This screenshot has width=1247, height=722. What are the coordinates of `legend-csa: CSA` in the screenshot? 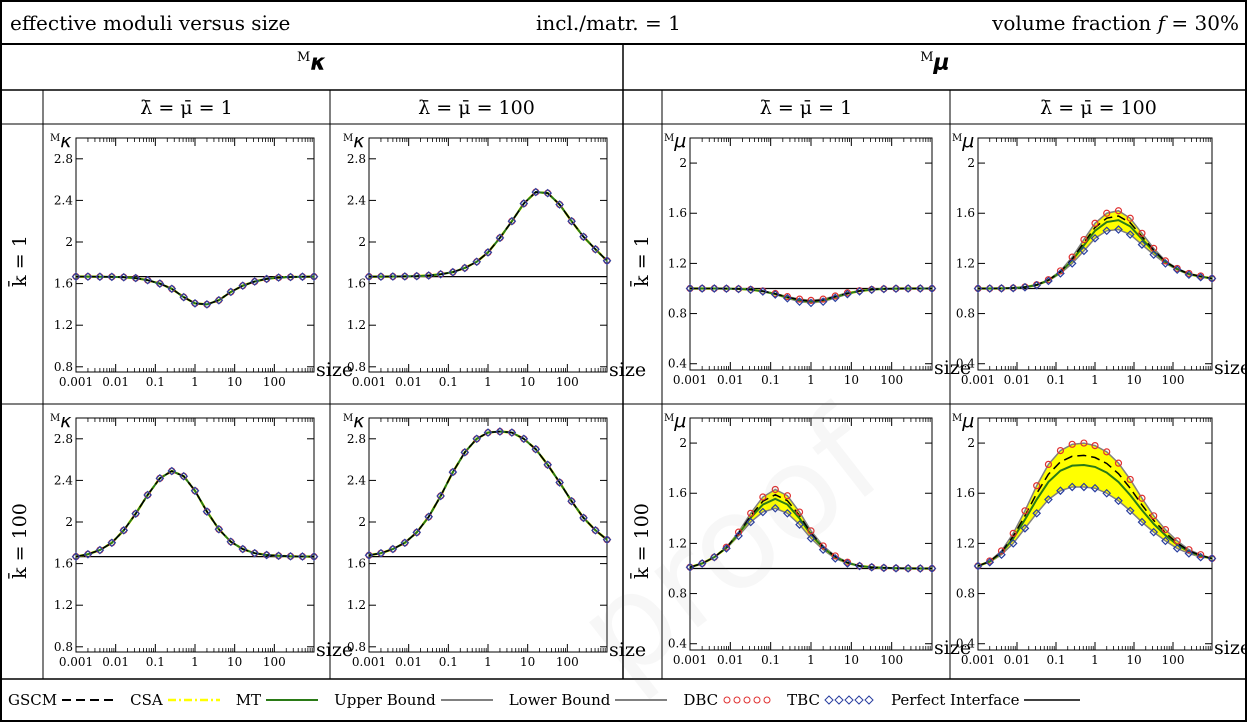 It's located at (175, 700).